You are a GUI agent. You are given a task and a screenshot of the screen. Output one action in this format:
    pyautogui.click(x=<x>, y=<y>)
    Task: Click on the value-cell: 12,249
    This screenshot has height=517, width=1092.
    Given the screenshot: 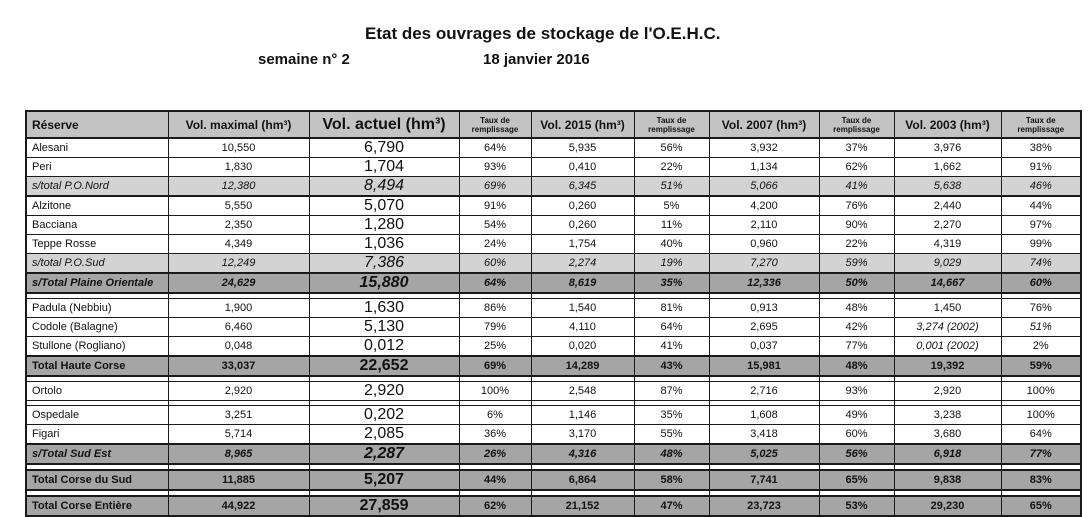 What is the action you would take?
    pyautogui.click(x=238, y=263)
    